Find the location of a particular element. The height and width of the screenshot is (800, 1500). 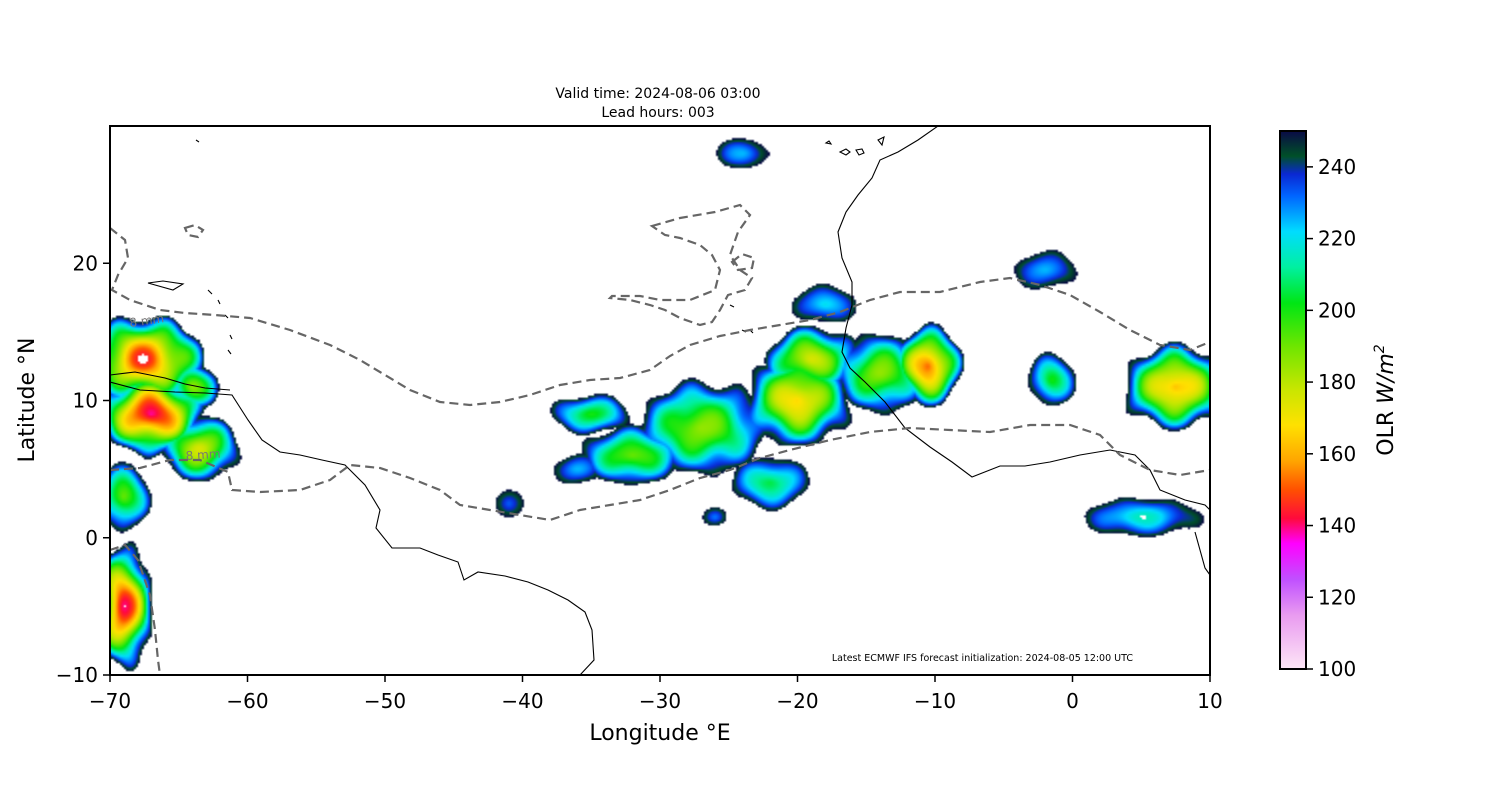

contour-label-1: 8 mm is located at coordinates (146, 320).